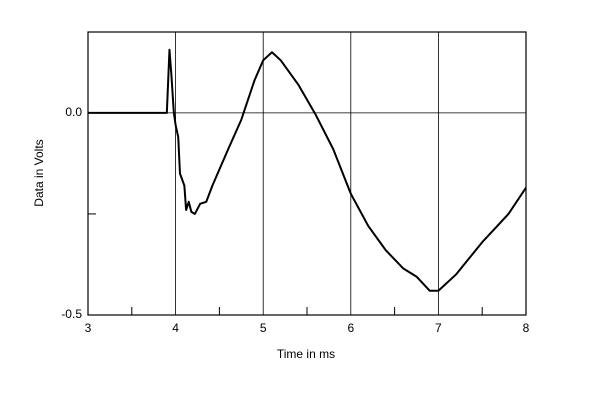 The height and width of the screenshot is (405, 600). I want to click on x-tick-label: 4, so click(175, 328).